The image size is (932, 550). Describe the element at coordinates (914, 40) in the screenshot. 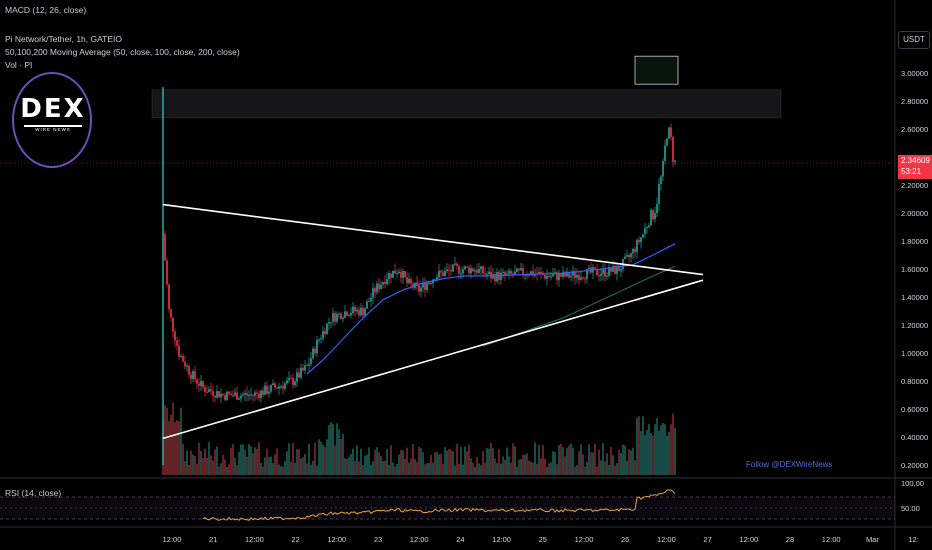

I see `currency-label: USDT` at that location.